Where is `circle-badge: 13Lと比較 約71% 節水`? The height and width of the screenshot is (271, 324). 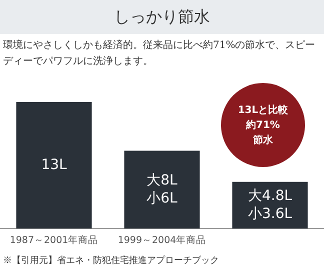
circle-badge: 13Lと比較 約71% 節水 is located at coordinates (263, 125).